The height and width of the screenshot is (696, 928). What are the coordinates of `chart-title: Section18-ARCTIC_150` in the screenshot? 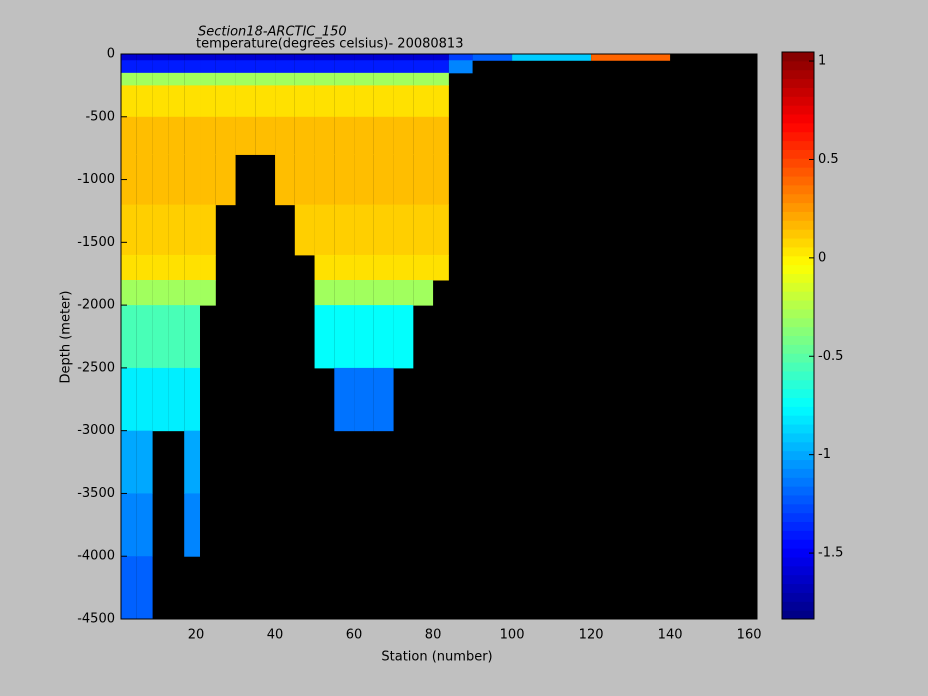 It's located at (272, 32).